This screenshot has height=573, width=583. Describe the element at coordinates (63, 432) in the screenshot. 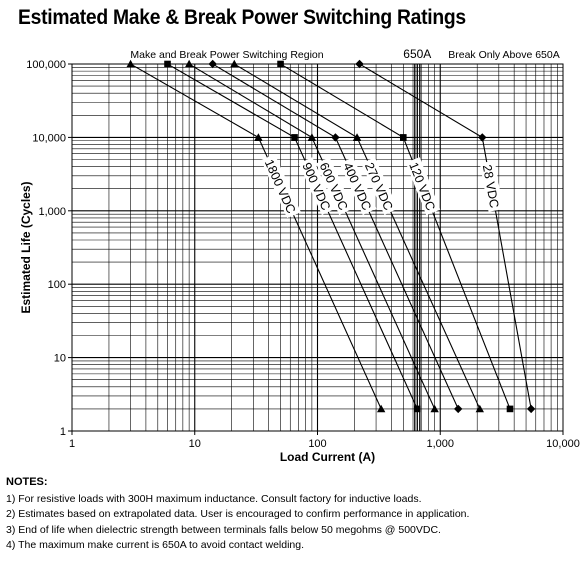

I see `y-tick-label: 1` at that location.